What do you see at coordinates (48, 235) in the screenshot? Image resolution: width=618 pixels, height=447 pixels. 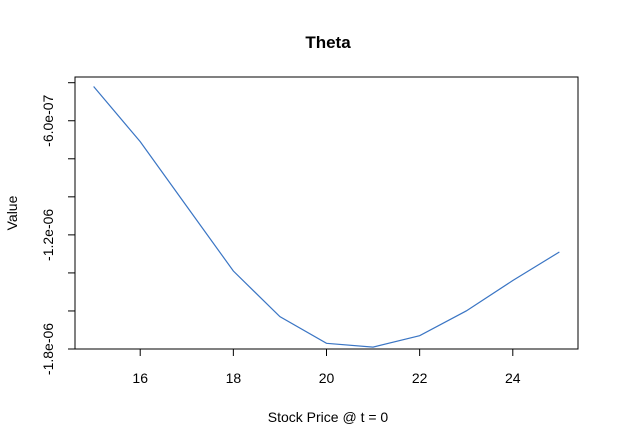 I see `y-tick-label: -1.2e-06` at bounding box center [48, 235].